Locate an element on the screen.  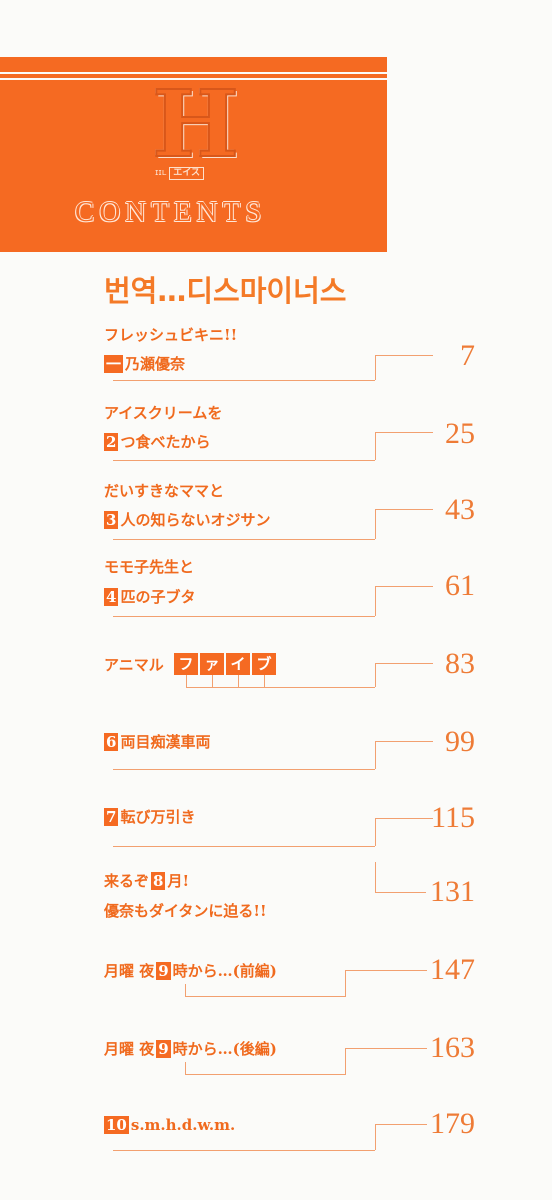
entry-5-bracket-top is located at coordinates (404, 663).